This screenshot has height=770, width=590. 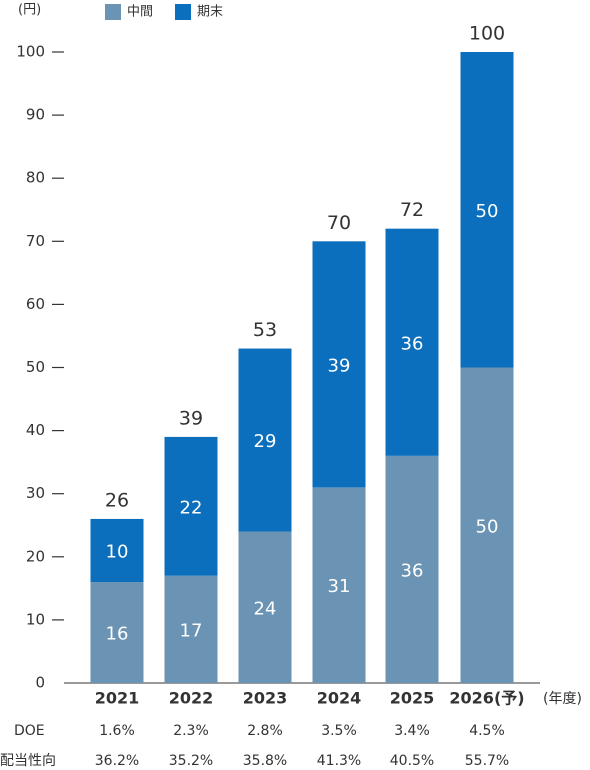 I want to click on y-tick-label: 10, so click(x=35, y=619).